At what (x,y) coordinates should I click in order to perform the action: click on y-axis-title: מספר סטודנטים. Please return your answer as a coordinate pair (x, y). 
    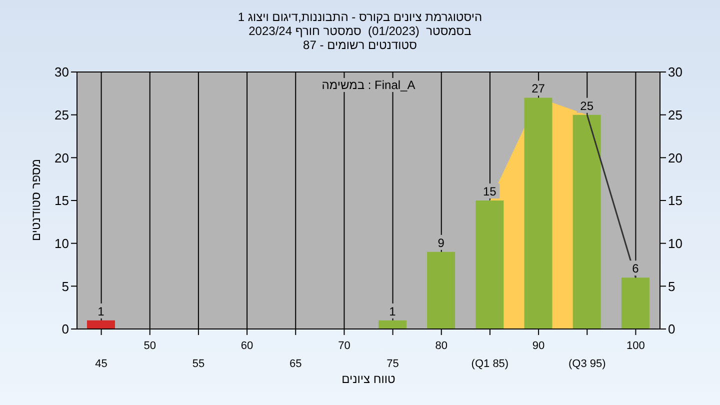
    Looking at the image, I should click on (36, 200).